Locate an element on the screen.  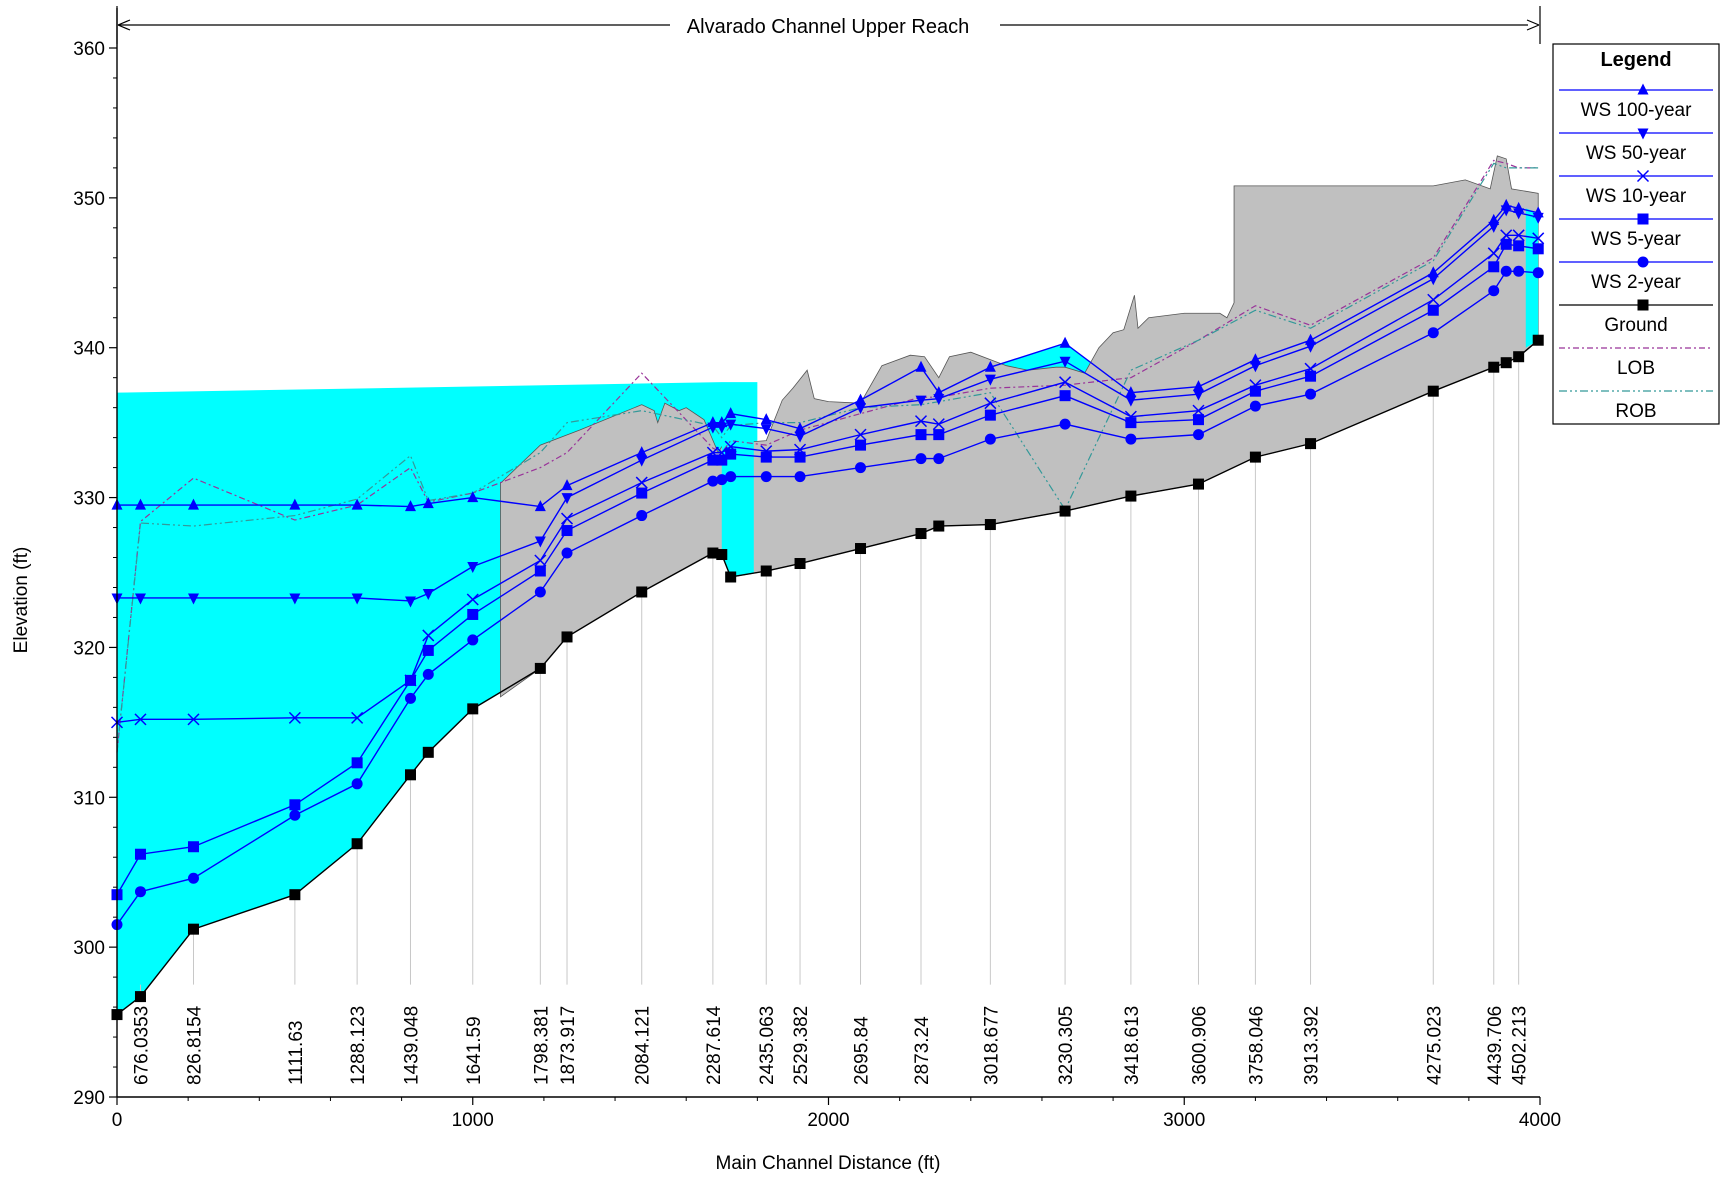
y-tick-label: 360 is located at coordinates (89, 49).